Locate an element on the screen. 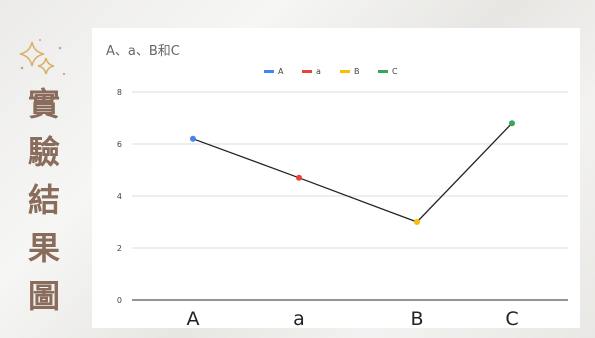 The width and height of the screenshot is (595, 338). legend-label: C is located at coordinates (395, 71).